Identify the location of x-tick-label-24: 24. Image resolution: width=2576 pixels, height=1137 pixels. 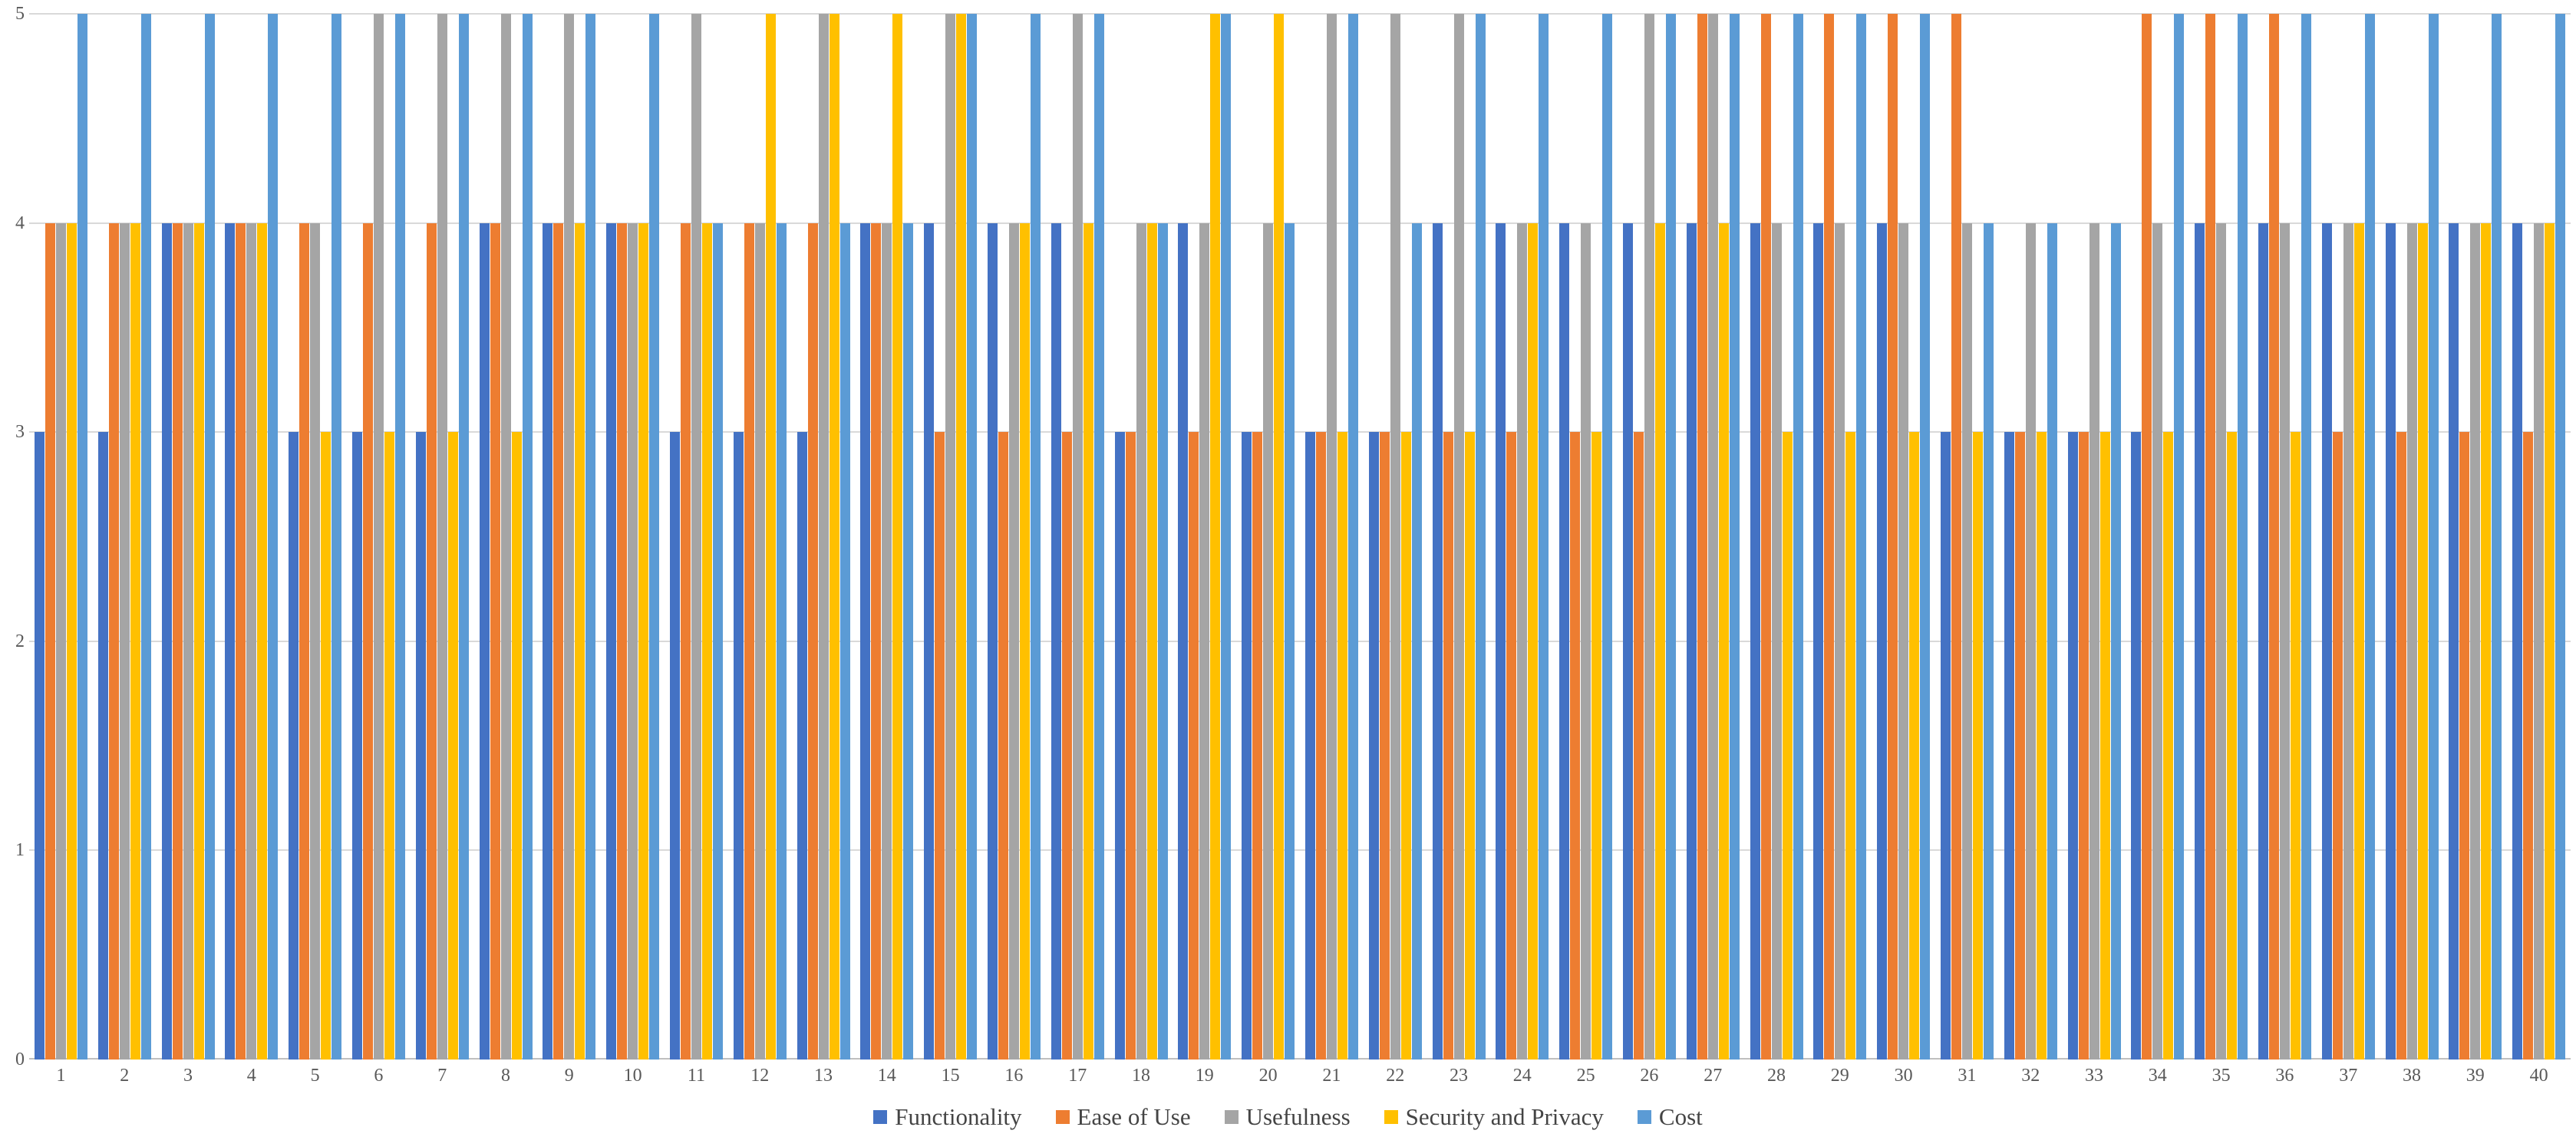
(1522, 1076).